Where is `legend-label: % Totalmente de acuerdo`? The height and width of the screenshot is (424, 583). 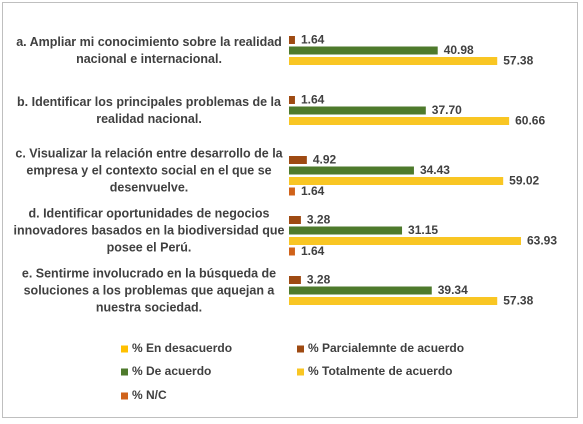 legend-label: % Totalmente de acuerdo is located at coordinates (380, 371).